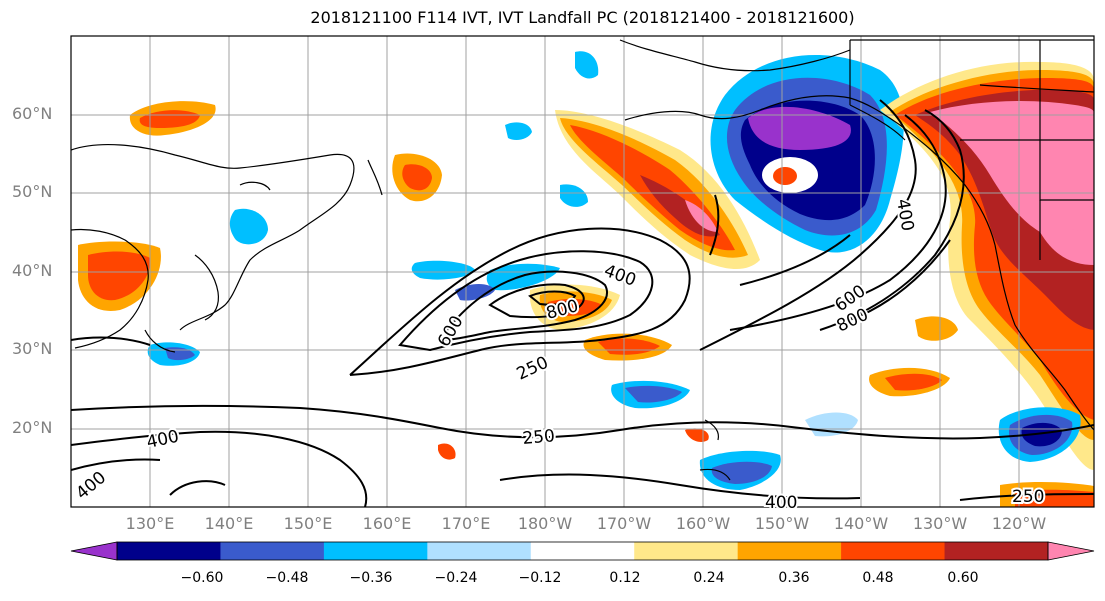 The image size is (1105, 601). Describe the element at coordinates (229, 523) in the screenshot. I see `lon-label-140e: 140°E` at that location.